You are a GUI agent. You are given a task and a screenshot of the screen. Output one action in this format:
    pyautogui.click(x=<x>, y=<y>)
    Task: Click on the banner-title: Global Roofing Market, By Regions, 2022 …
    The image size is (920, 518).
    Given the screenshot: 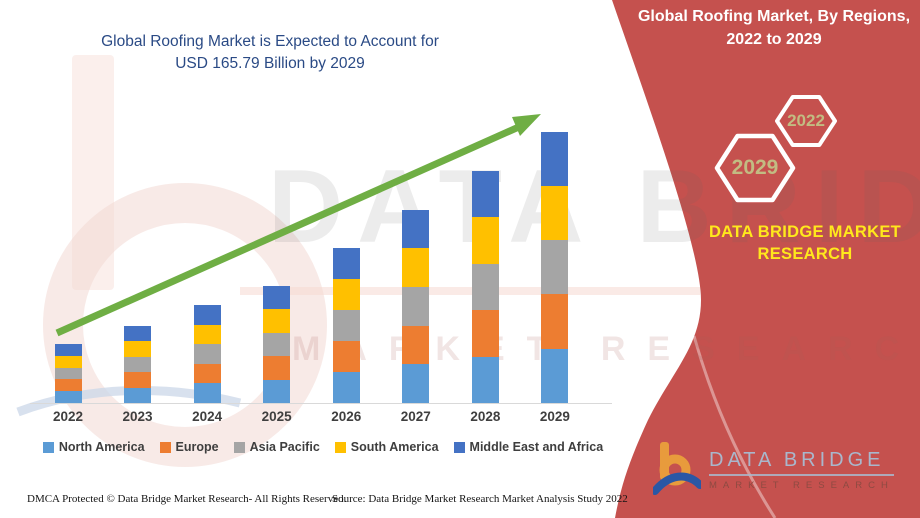 What is the action you would take?
    pyautogui.click(x=774, y=28)
    